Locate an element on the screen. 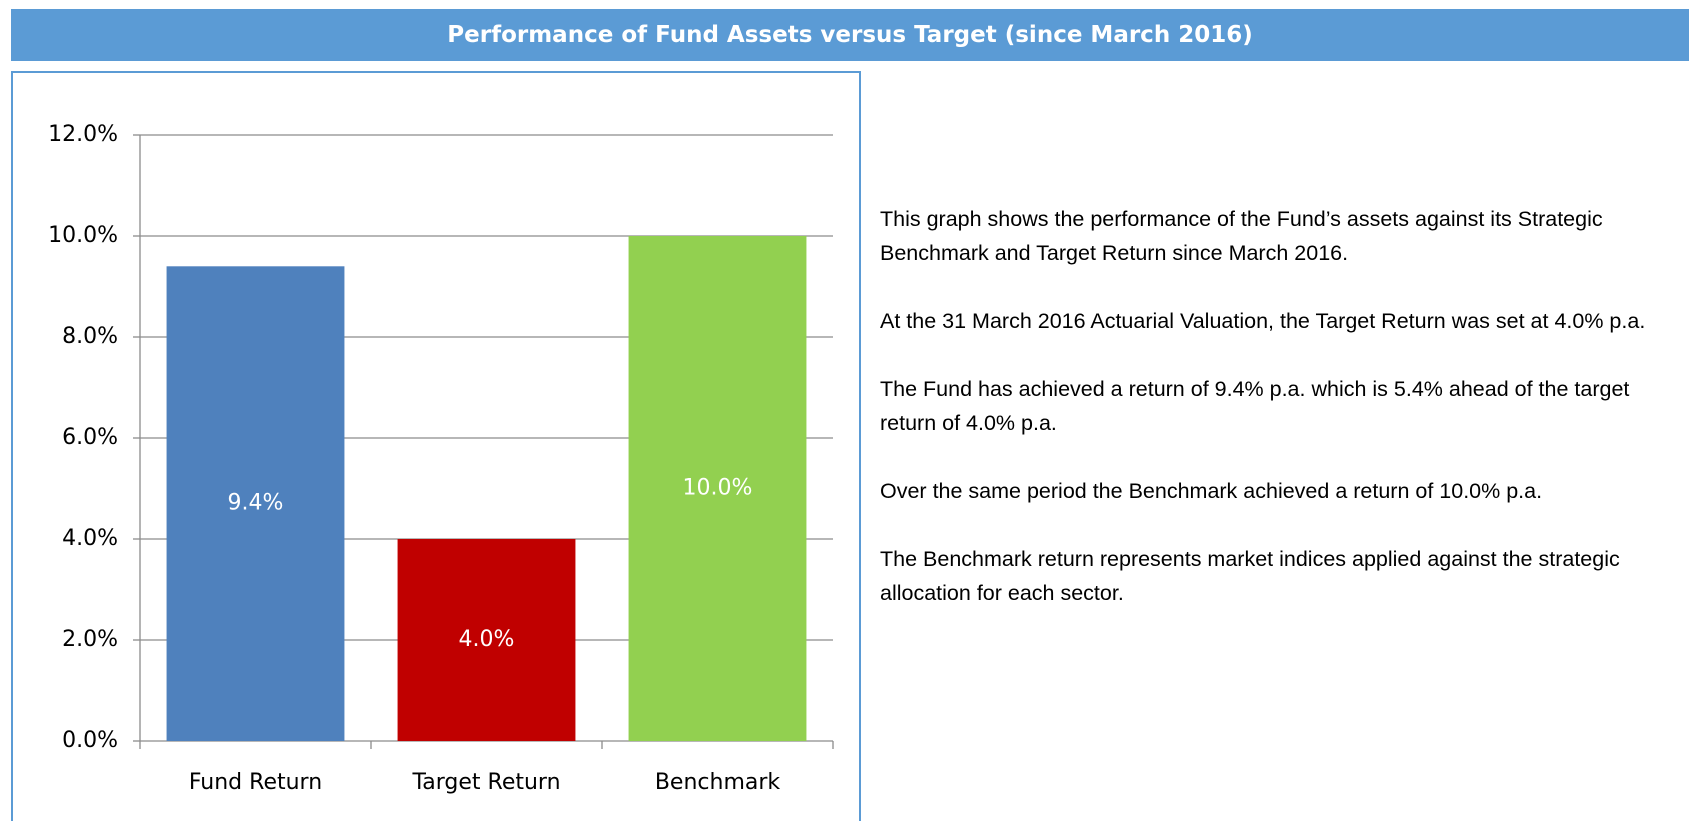 This screenshot has height=821, width=1689. value-label: 9.4% is located at coordinates (256, 503).